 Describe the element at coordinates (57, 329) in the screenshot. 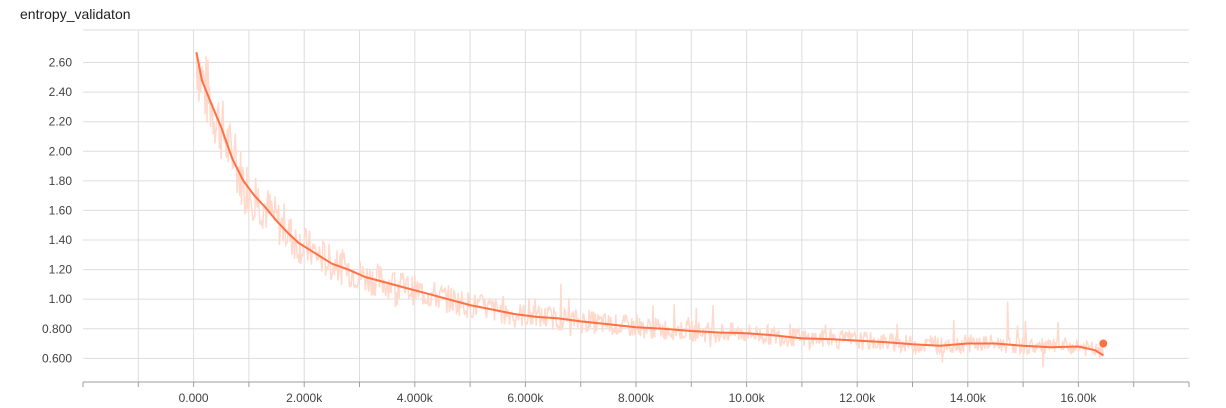

I see `y-tick-label: 0.800` at that location.